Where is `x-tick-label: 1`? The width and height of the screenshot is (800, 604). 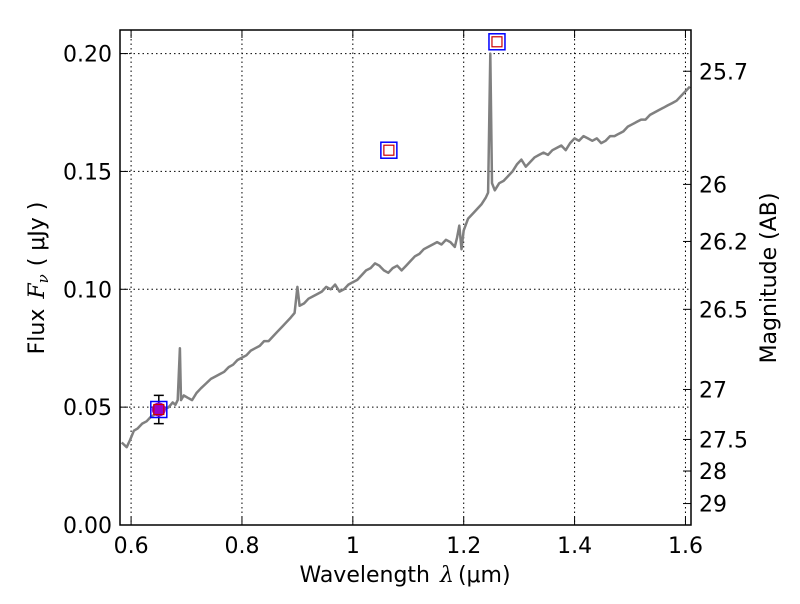 x-tick-label: 1 is located at coordinates (353, 546).